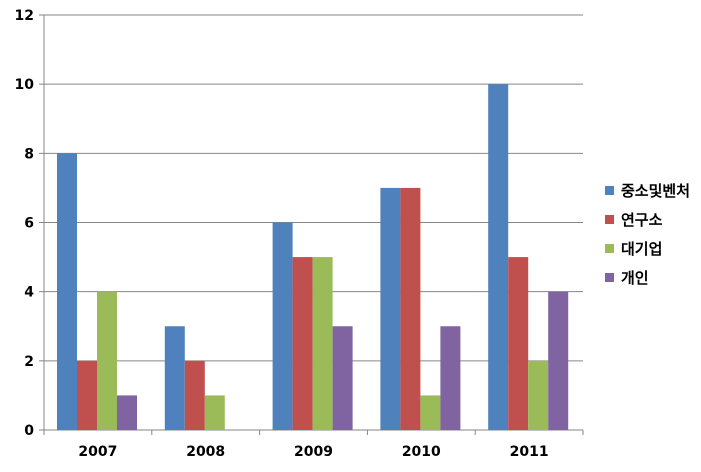 This screenshot has width=701, height=472. What do you see at coordinates (498, 257) in the screenshot?
I see `bar-0-2011` at bounding box center [498, 257].